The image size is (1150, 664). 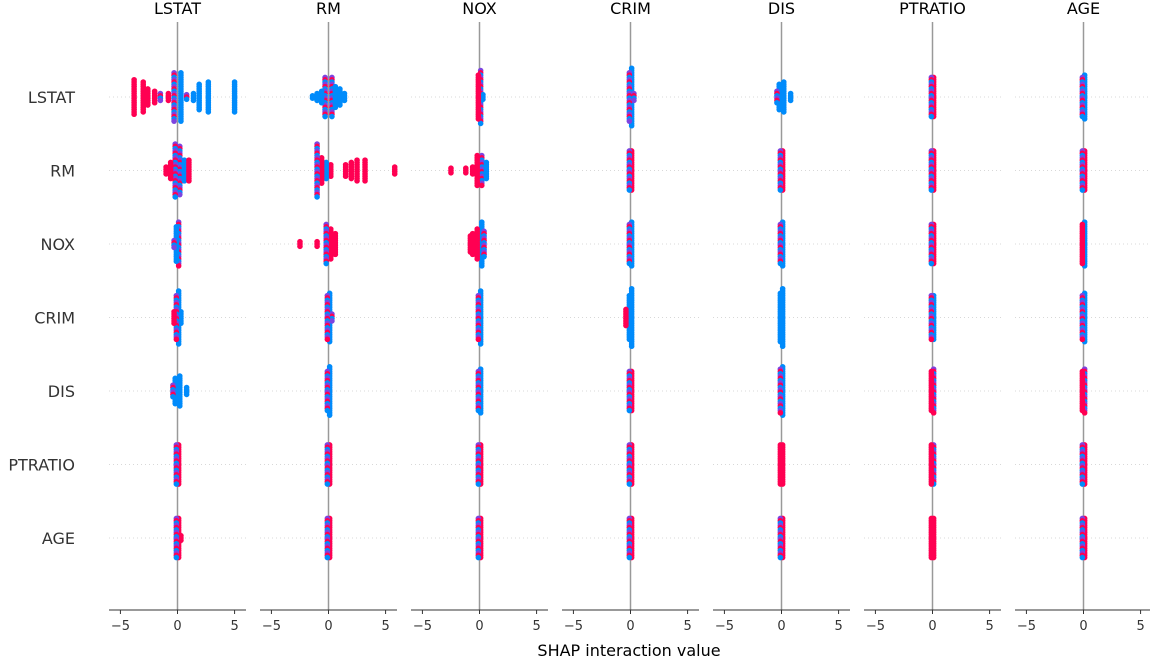 What do you see at coordinates (51, 97) in the screenshot?
I see `row-label-lstat: LSTAT` at bounding box center [51, 97].